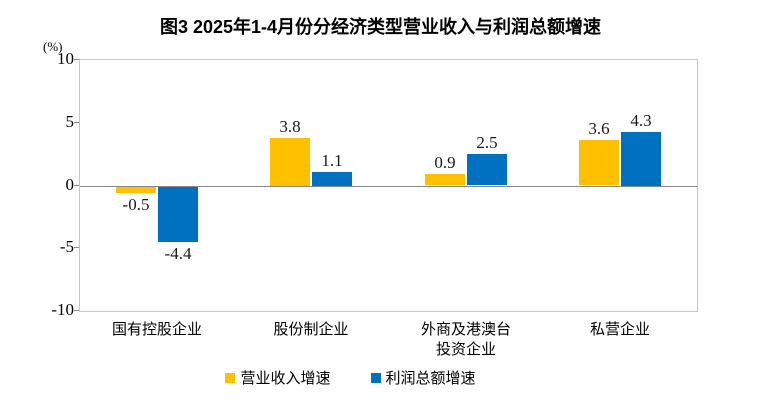 The image size is (761, 415). What do you see at coordinates (53, 46) in the screenshot?
I see `y-axis-unit-label: (%)` at bounding box center [53, 46].